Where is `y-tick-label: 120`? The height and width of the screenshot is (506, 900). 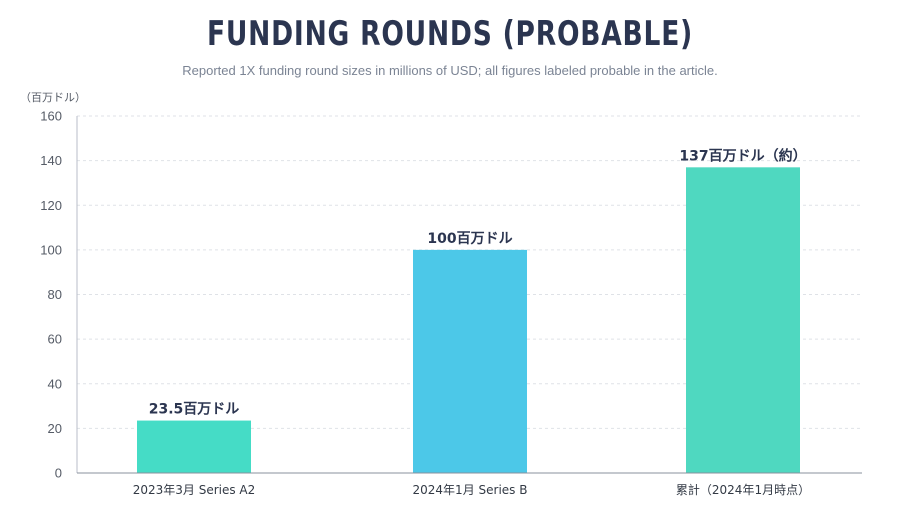 y-tick-label: 120 is located at coordinates (51, 205).